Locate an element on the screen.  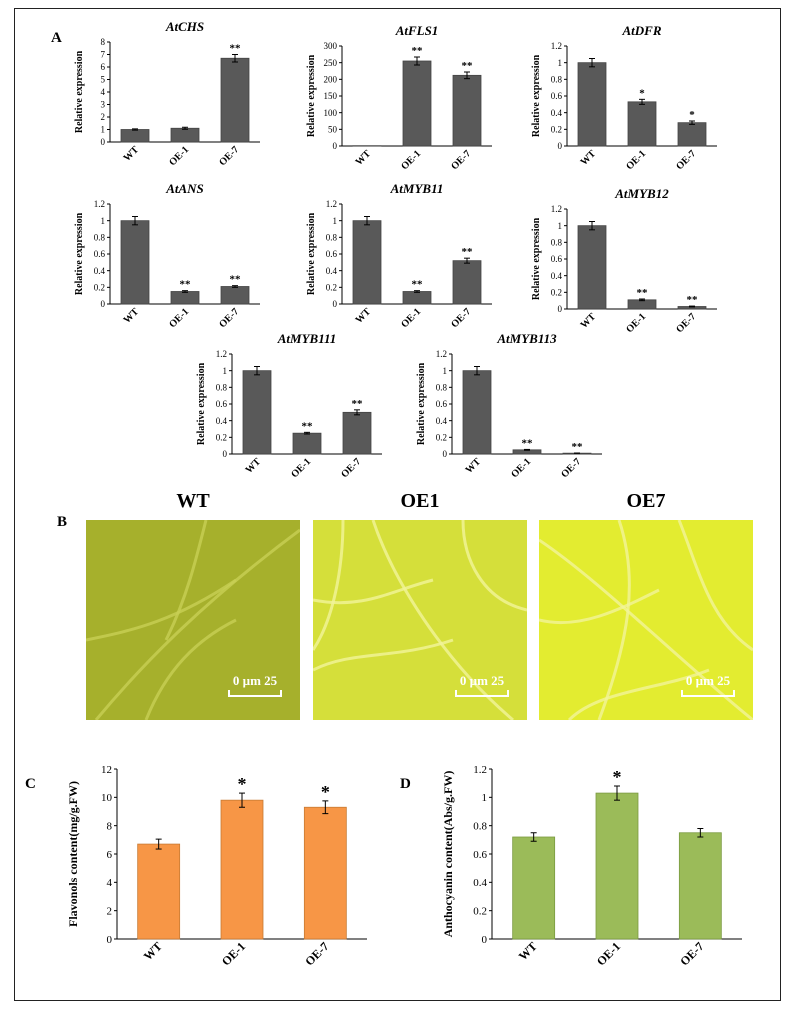
scale-bar-label: 0 µm 25 is located at coordinates (255, 680).